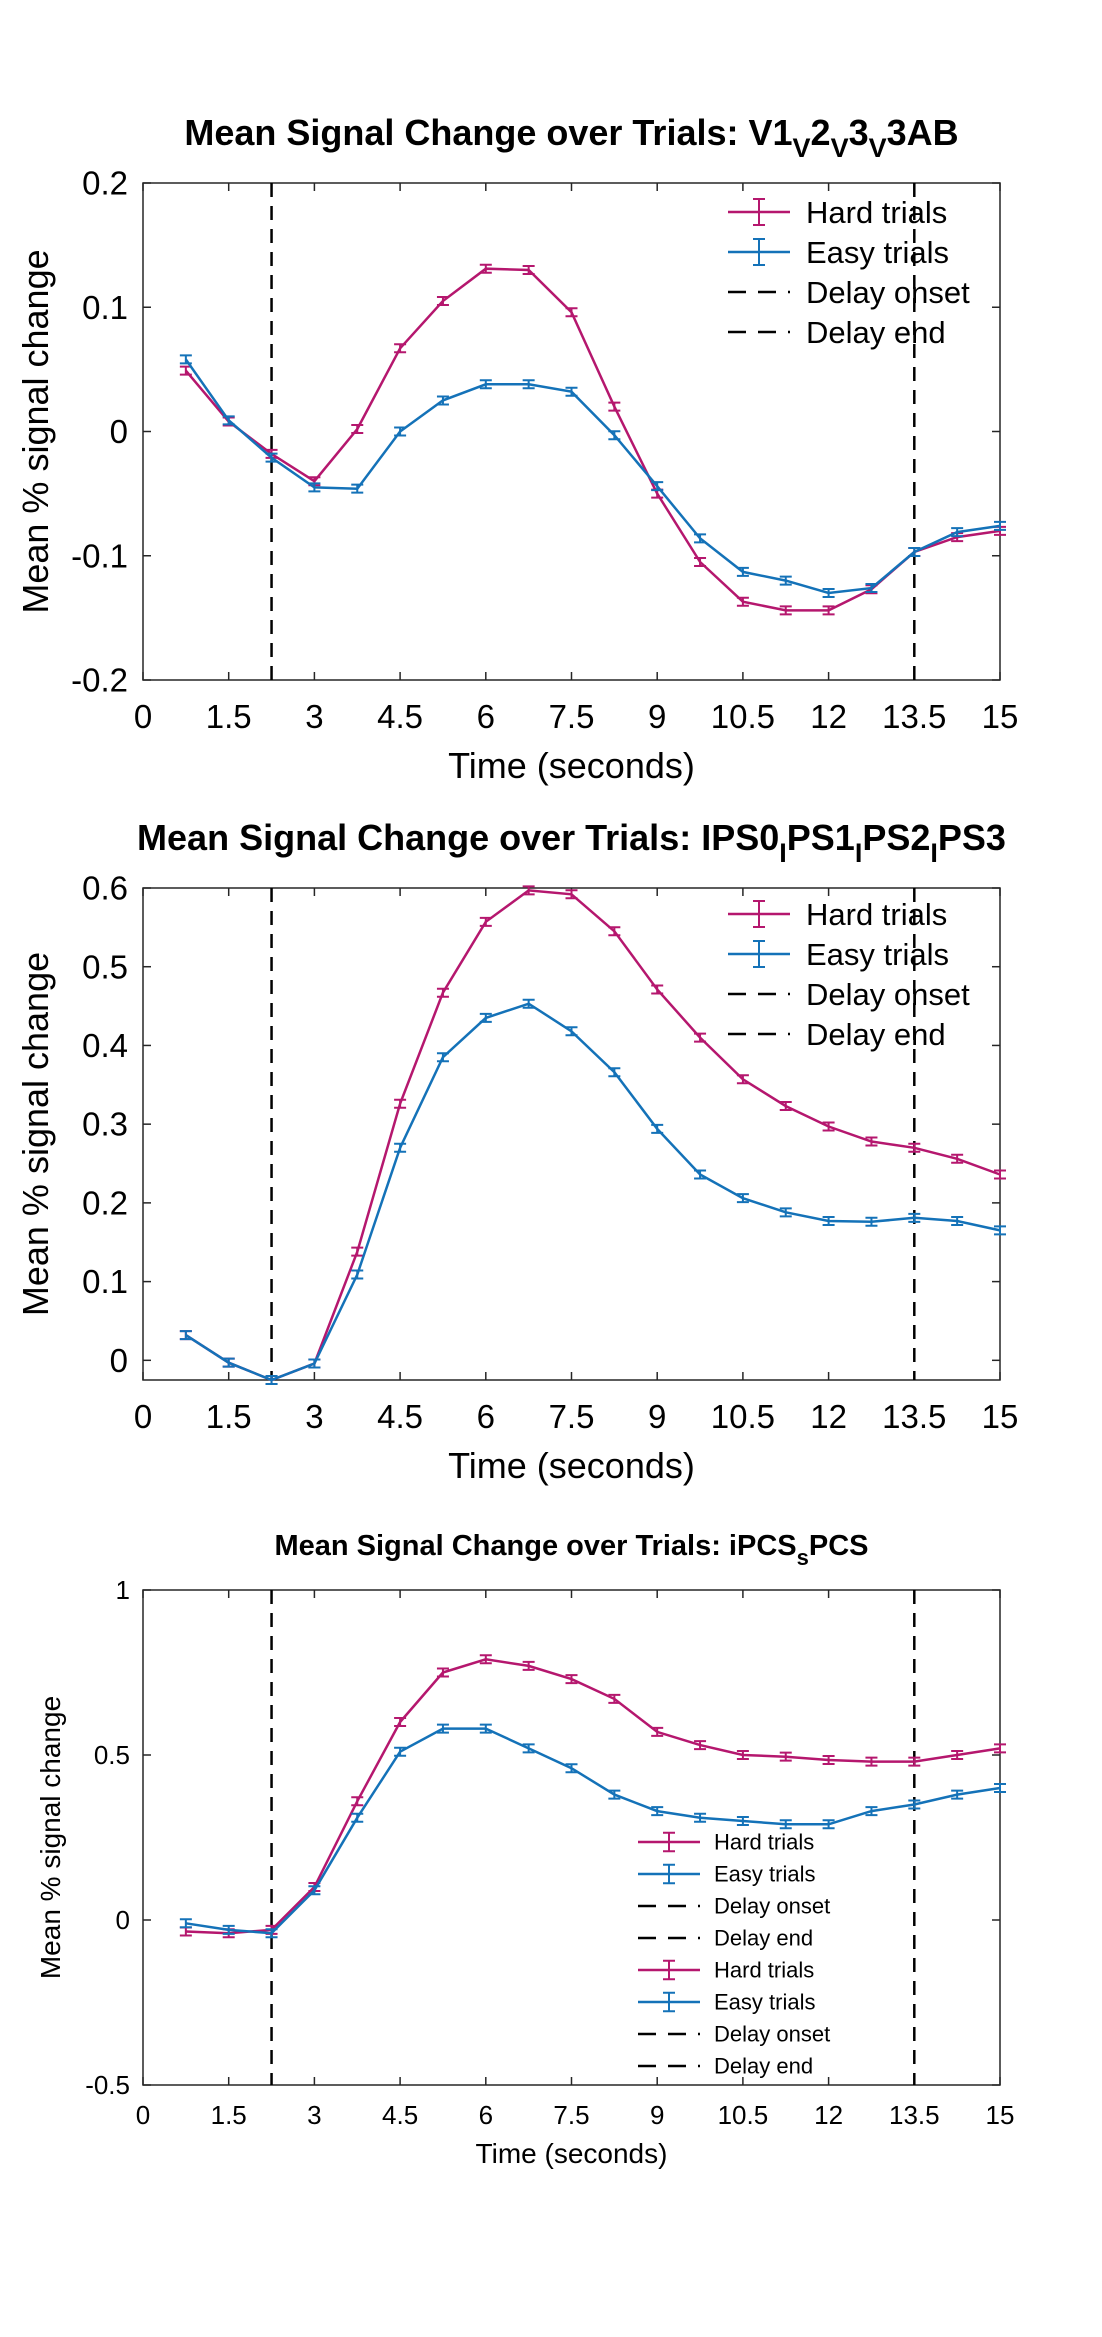 The height and width of the screenshot is (2337, 1102). I want to click on y-tick-label: -0.2, so click(99, 680).